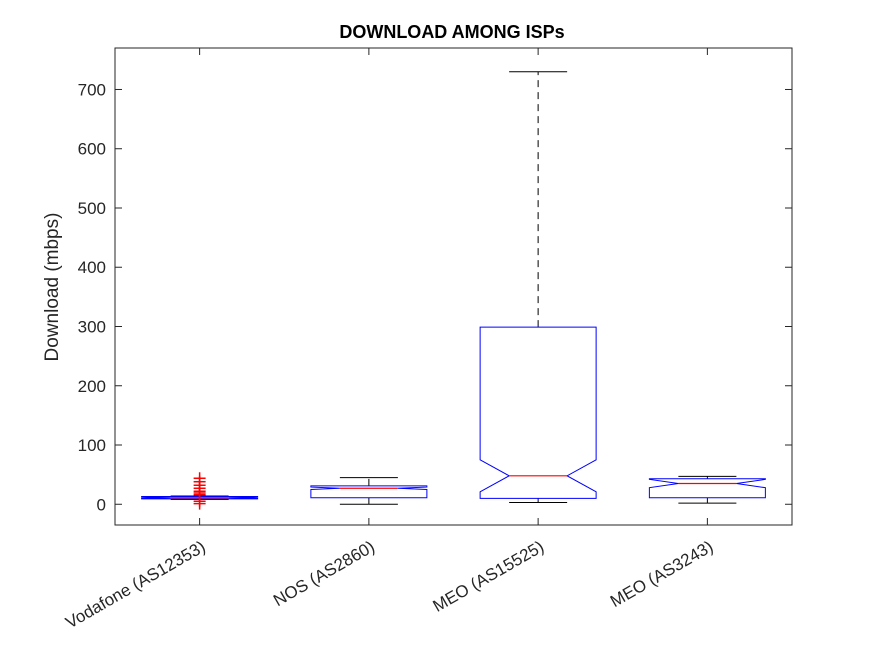  I want to click on y-axis-label: Download (mbps), so click(52, 287).